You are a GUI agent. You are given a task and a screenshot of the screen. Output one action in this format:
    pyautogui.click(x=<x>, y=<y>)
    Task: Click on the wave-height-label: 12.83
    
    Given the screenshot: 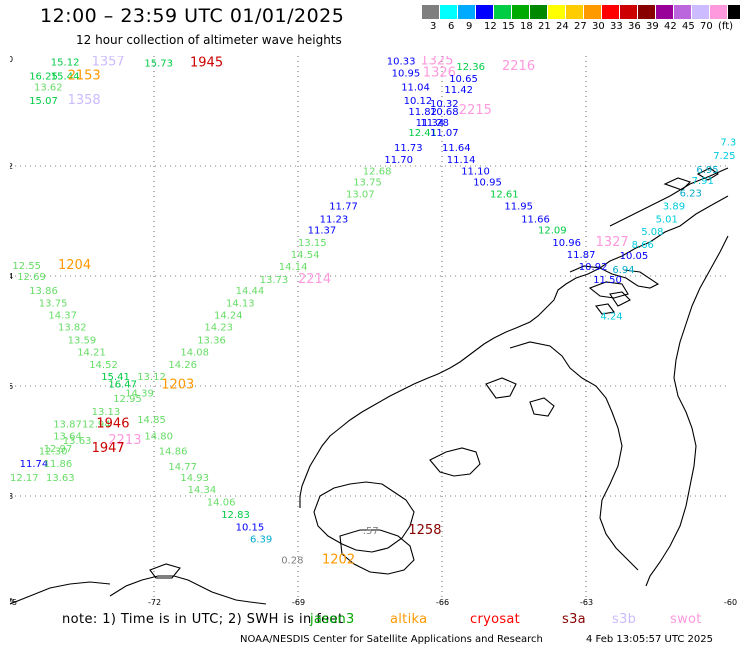 What is the action you would take?
    pyautogui.click(x=235, y=515)
    